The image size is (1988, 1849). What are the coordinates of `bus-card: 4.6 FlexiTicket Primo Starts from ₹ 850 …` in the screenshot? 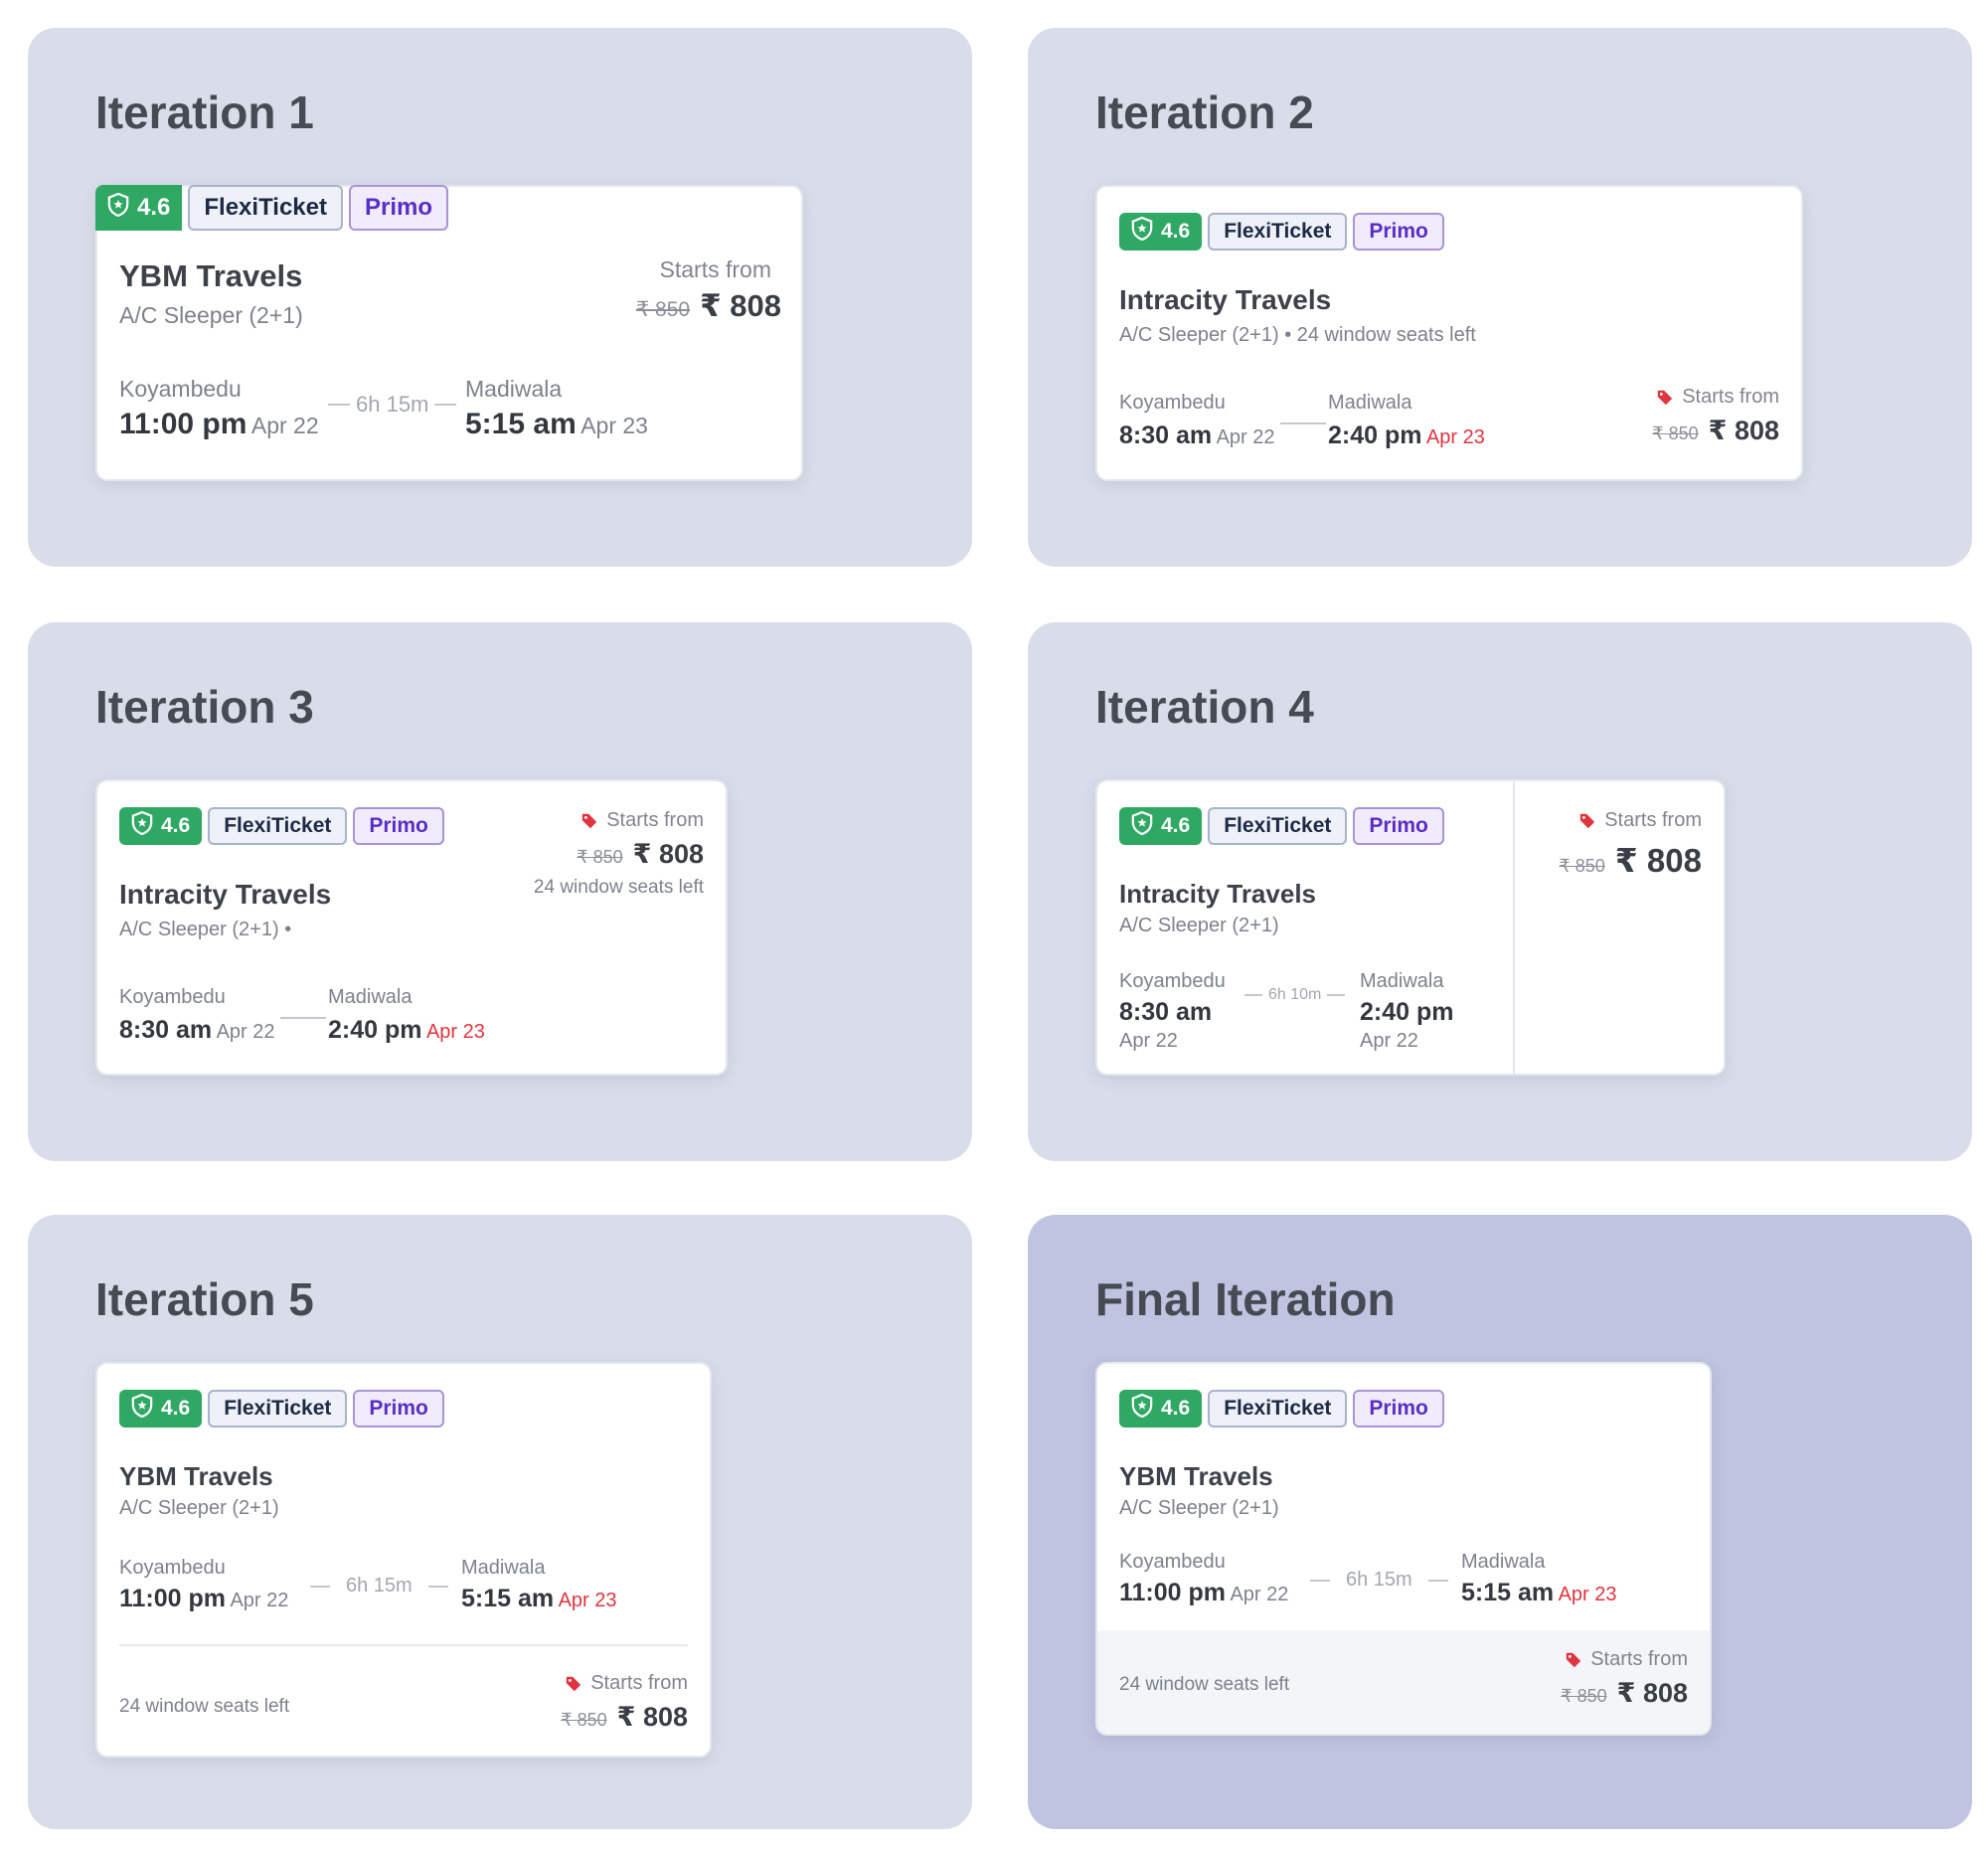 It's located at (411, 928).